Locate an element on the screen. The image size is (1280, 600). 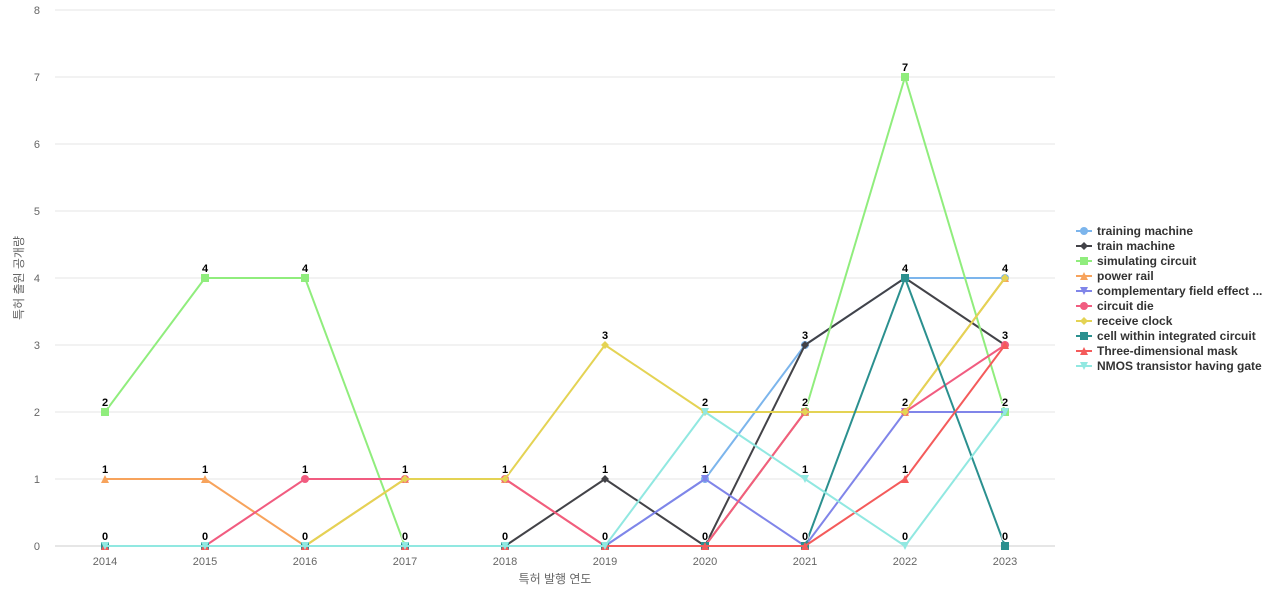
legend-label: circuit die is located at coordinates (1125, 306).